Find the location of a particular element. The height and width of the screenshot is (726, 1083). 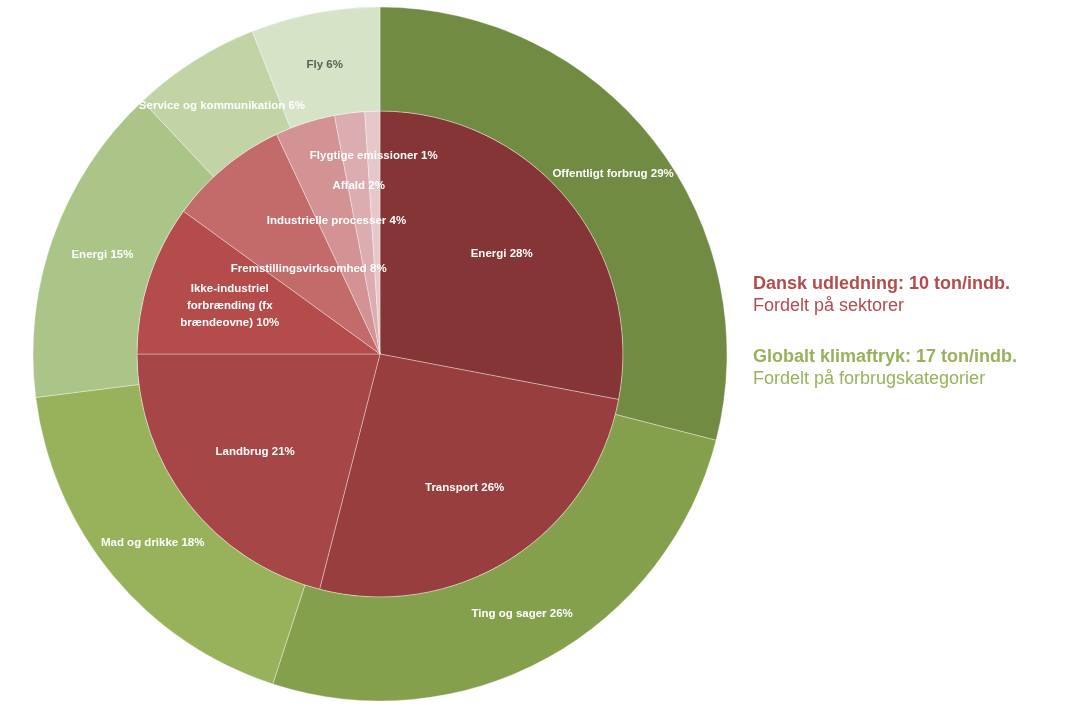

text: Fordelt på forbrugskategorier is located at coordinates (869, 378).